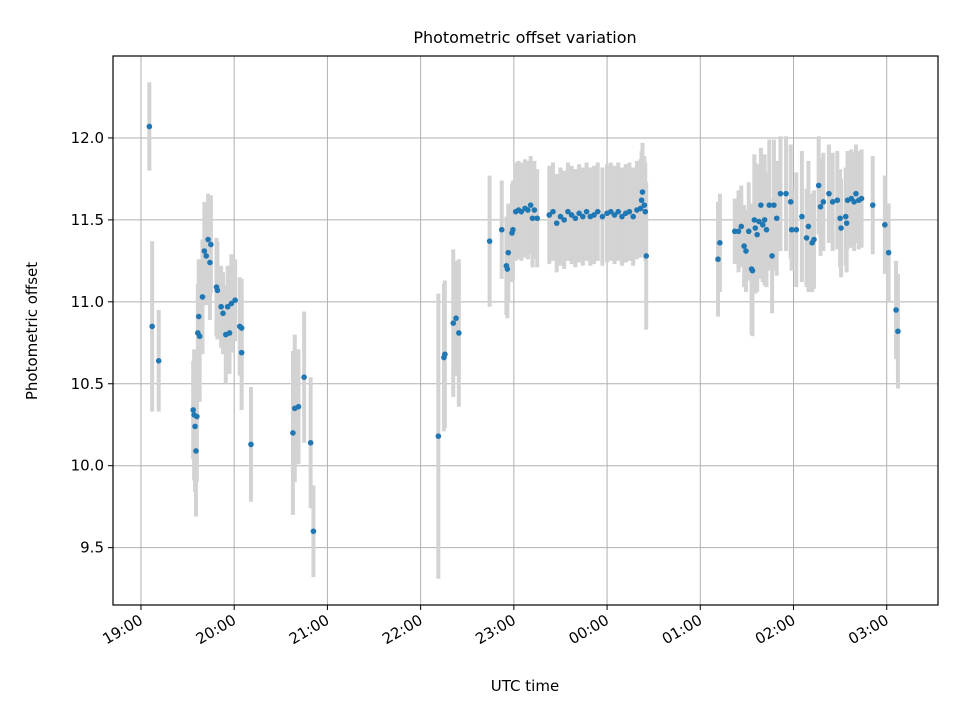 This screenshot has width=960, height=720. I want to click on x-axis-label: UTC time, so click(525, 686).